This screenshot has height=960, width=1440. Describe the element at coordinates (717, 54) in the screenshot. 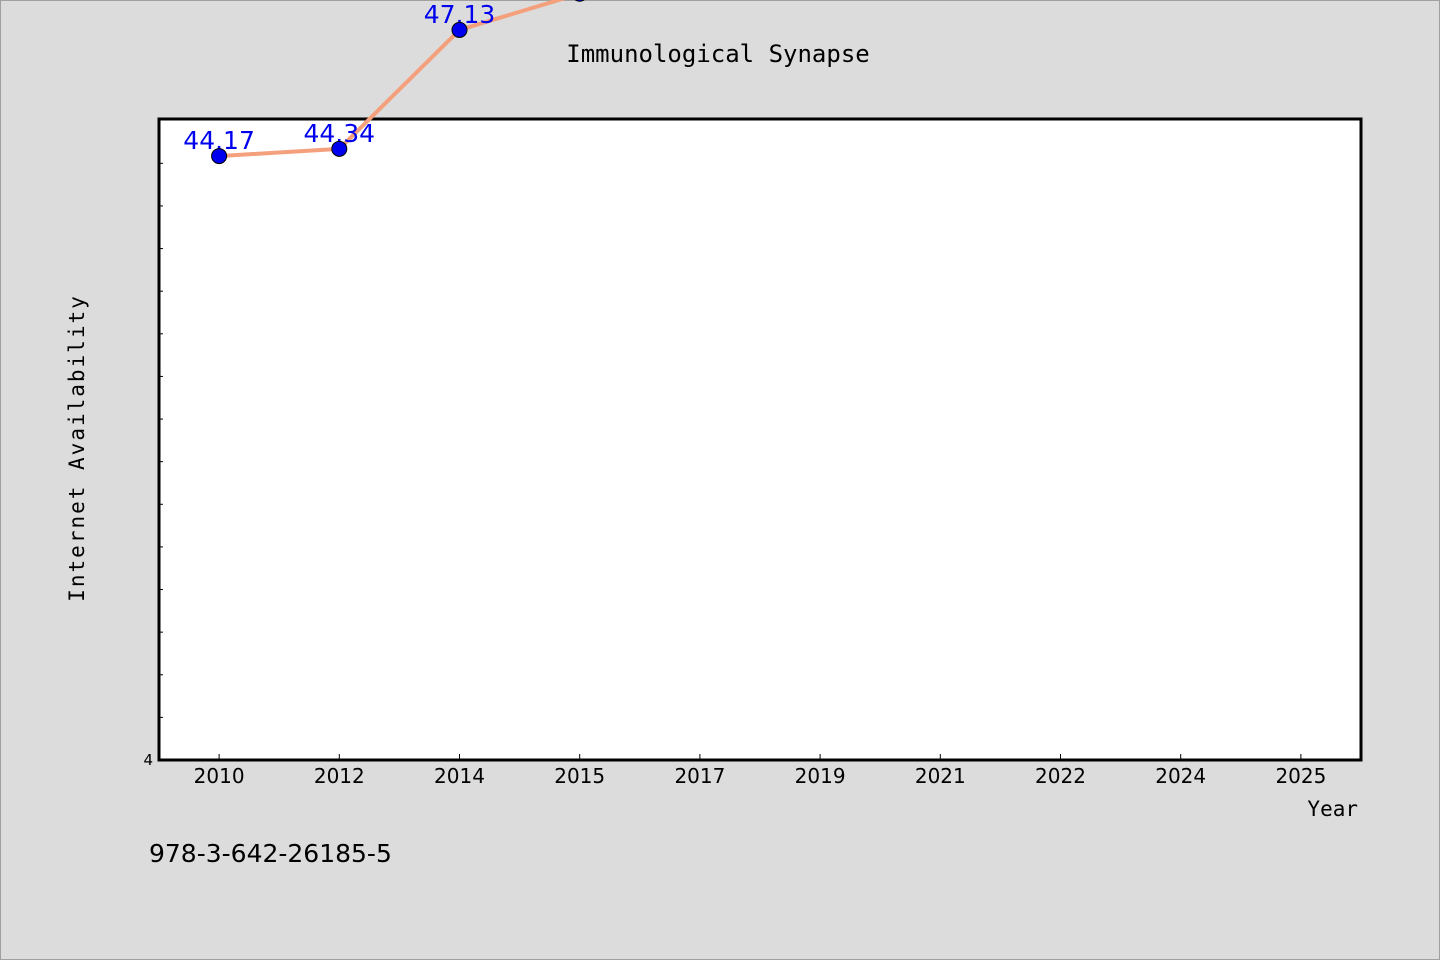

I see `chart-title: Immunological Synapse` at that location.